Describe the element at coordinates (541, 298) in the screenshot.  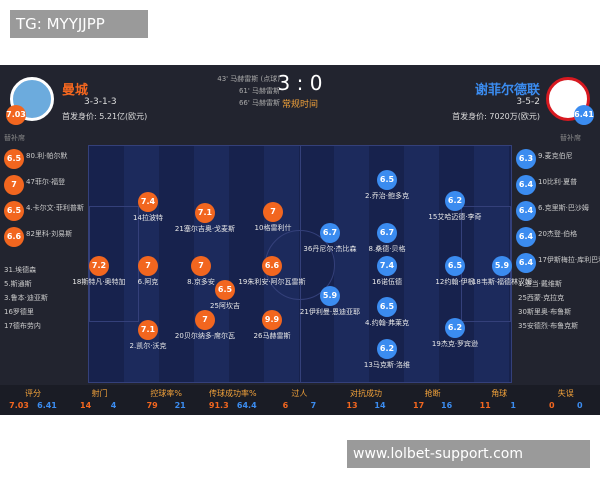
I see `bench-name: 25西蒙·克拉克` at that location.